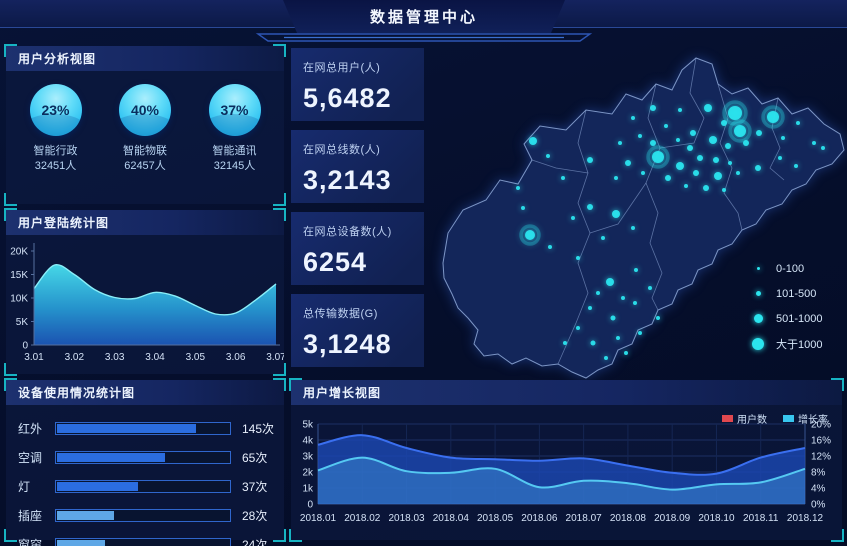  What do you see at coordinates (347, 98) in the screenshot?
I see `stat-value: 5,6482` at bounding box center [347, 98].